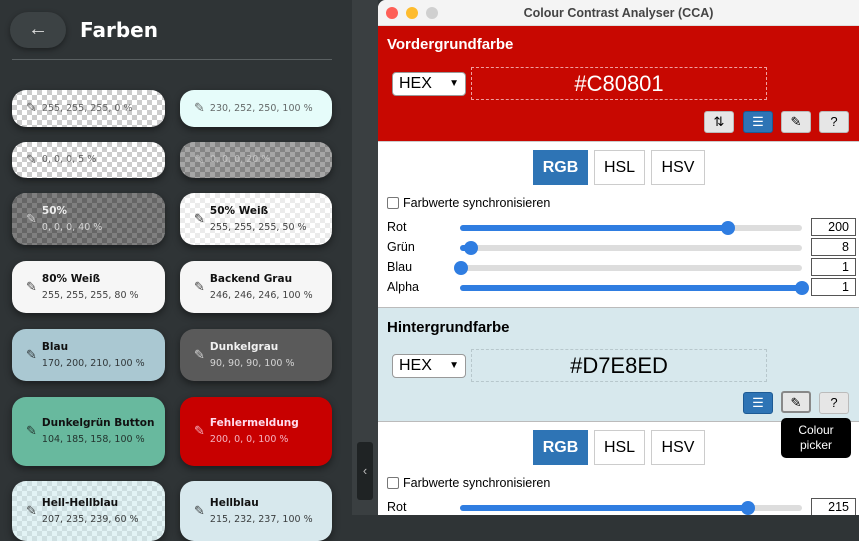 This screenshot has height=541, width=859. What do you see at coordinates (256, 219) in the screenshot?
I see `color-card: ✎ 50% Weiß 255, 255, 255, 50 %` at bounding box center [256, 219].